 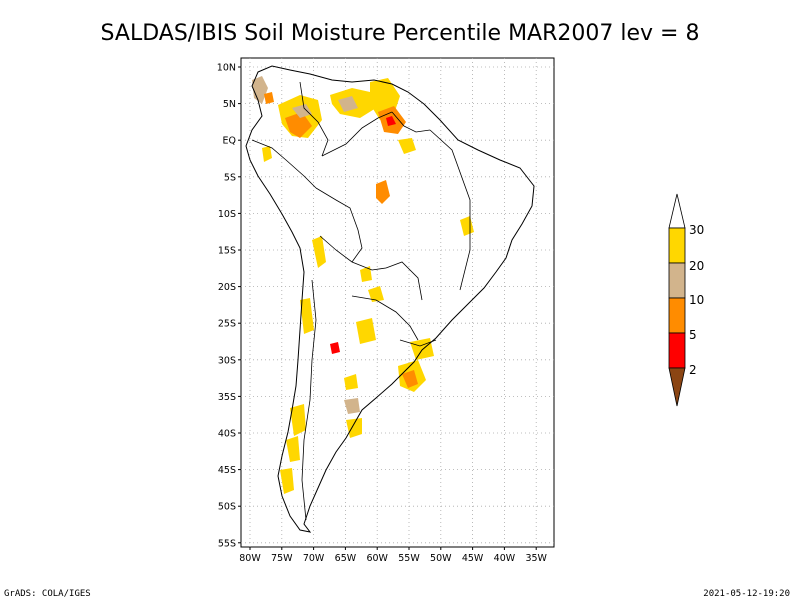 I want to click on shade-patch-venezuela-tan, so click(x=348, y=104).